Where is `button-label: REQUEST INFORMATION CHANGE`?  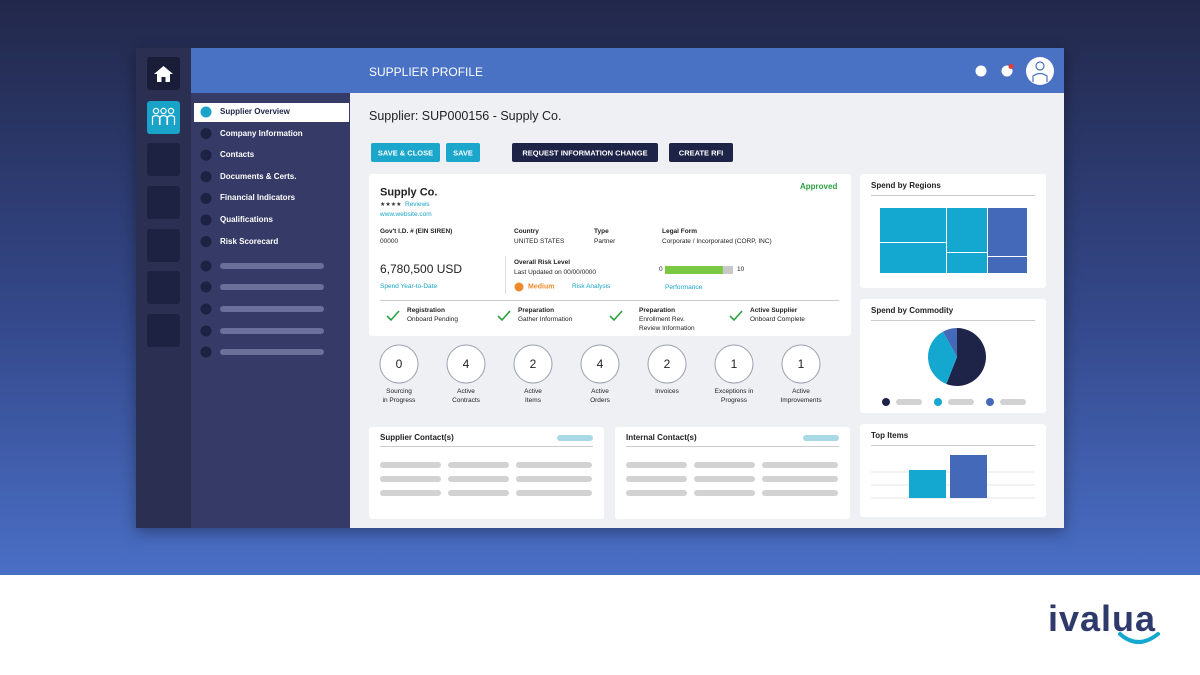
button-label: REQUEST INFORMATION CHANGE is located at coordinates (585, 153).